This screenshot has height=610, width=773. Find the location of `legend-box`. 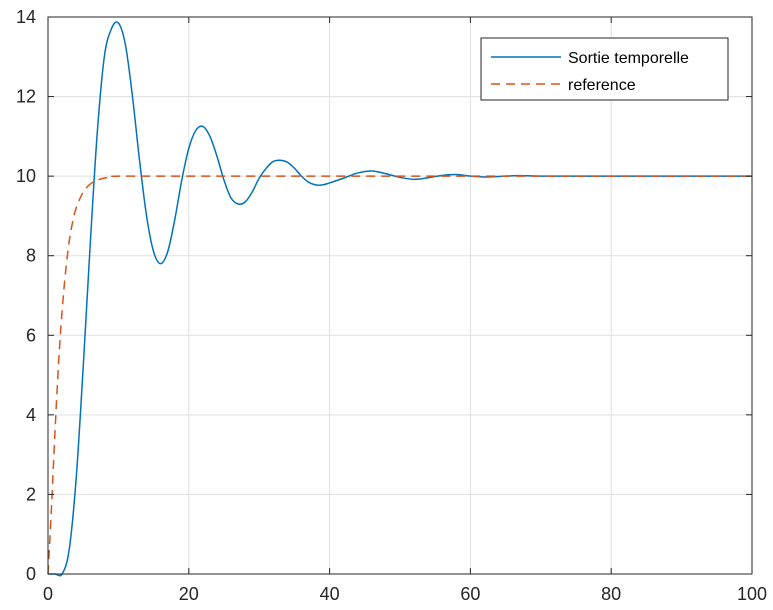

legend-box is located at coordinates (604, 69).